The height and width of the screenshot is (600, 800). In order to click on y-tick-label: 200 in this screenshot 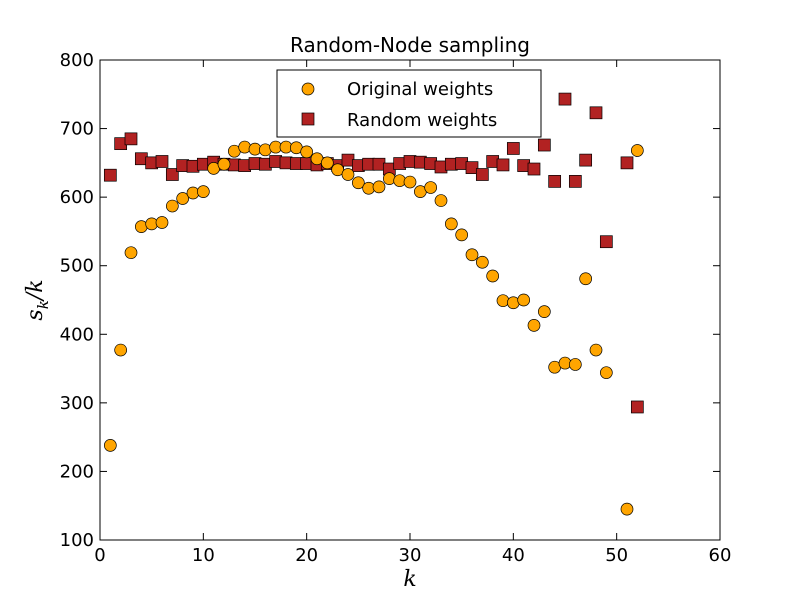, I will do `click(77, 471)`.